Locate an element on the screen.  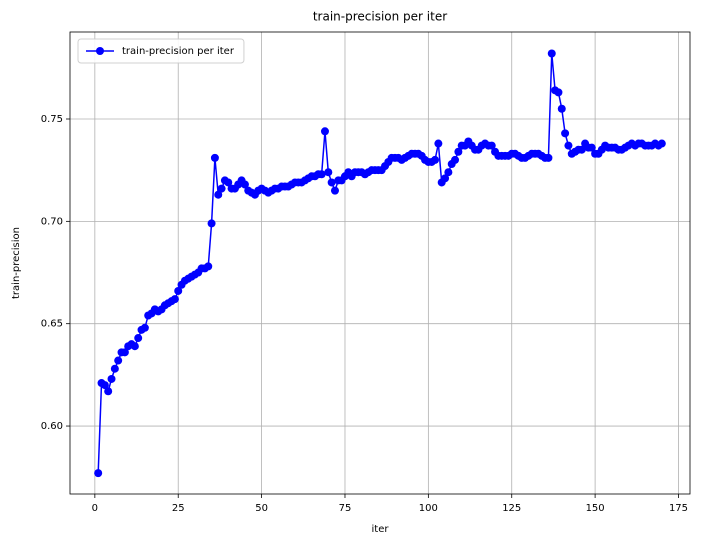
x-tick-label: 25 is located at coordinates (178, 508).